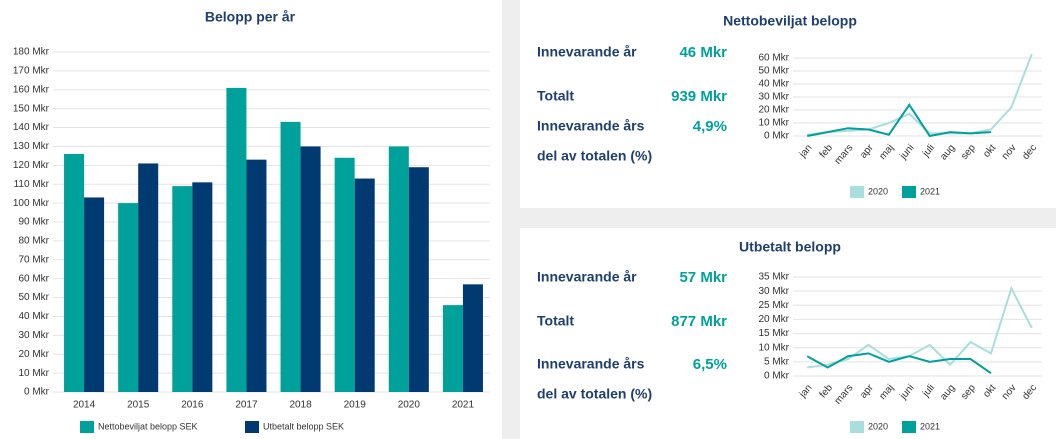 This screenshot has width=1056, height=439. I want to click on chart-title: Nettobeviljat belopp, so click(790, 21).